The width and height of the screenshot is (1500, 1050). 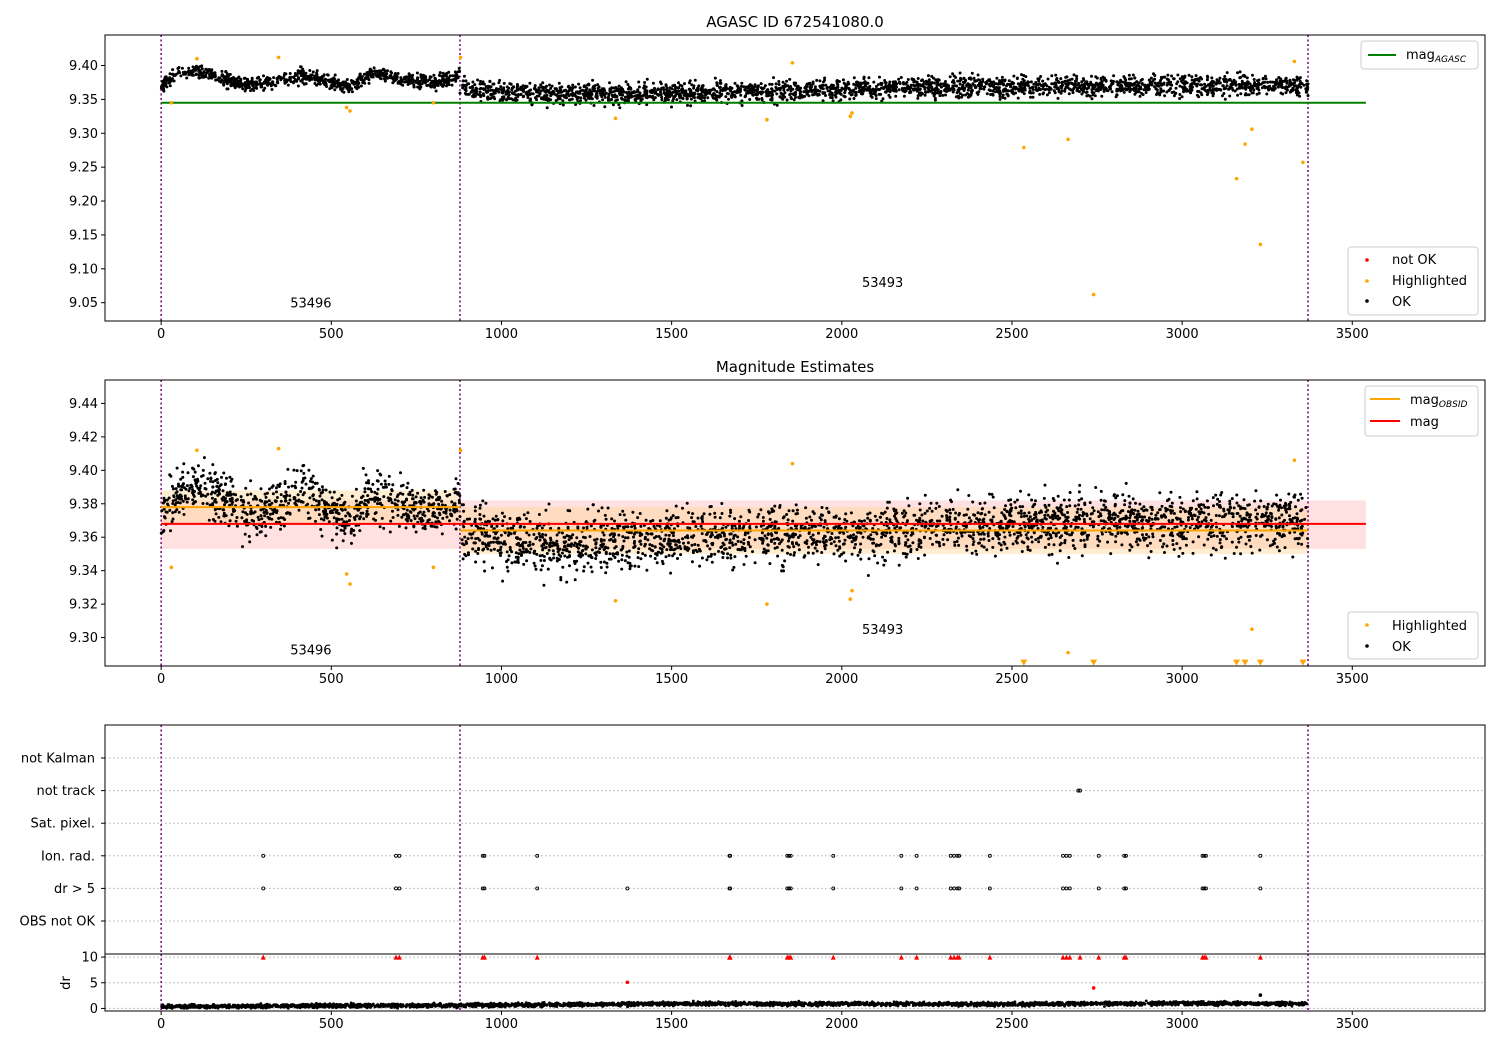 What do you see at coordinates (1182, 334) in the screenshot?
I see `x-tick-label: 3000` at bounding box center [1182, 334].